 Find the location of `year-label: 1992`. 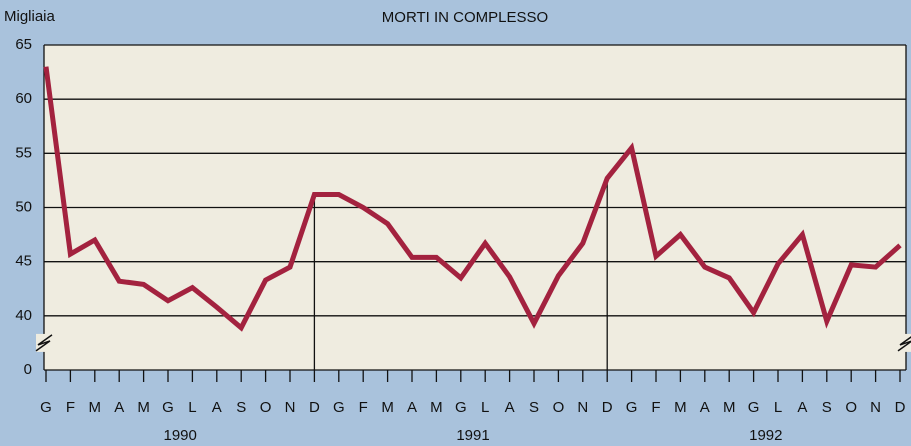

year-label: 1992 is located at coordinates (765, 435).